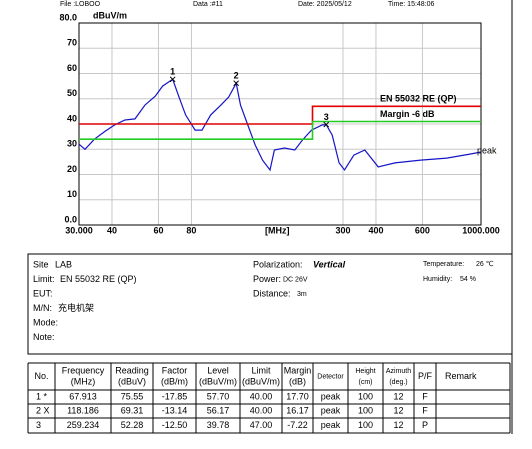 Image resolution: width=532 pixels, height=449 pixels. Describe the element at coordinates (422, 230) in the screenshot. I see `x-tick-label: 600` at that location.